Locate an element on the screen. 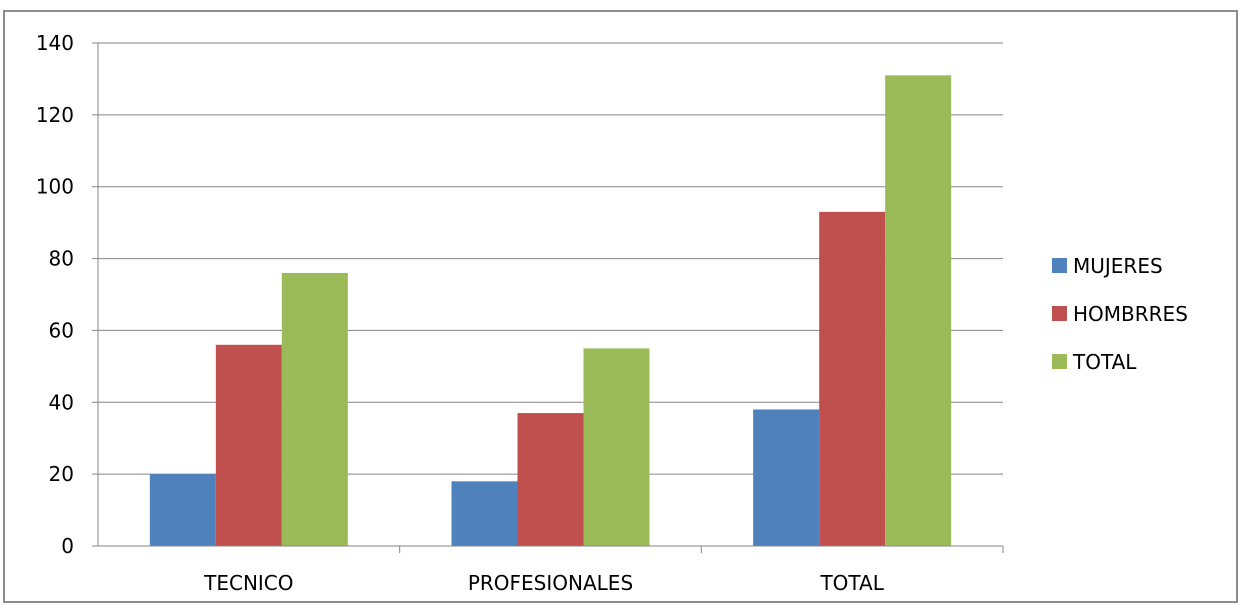 This screenshot has width=1241, height=605. bar-tecnico-mujeres is located at coordinates (182, 510).